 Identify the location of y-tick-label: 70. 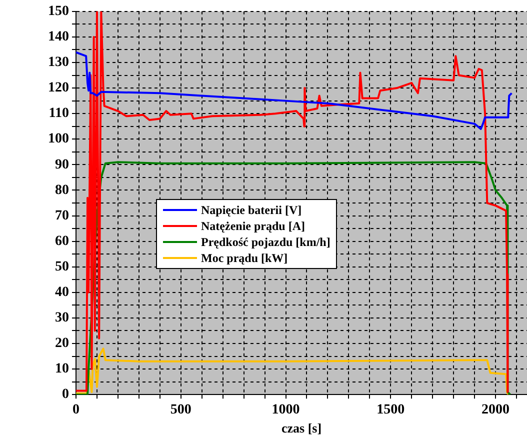
(62, 216).